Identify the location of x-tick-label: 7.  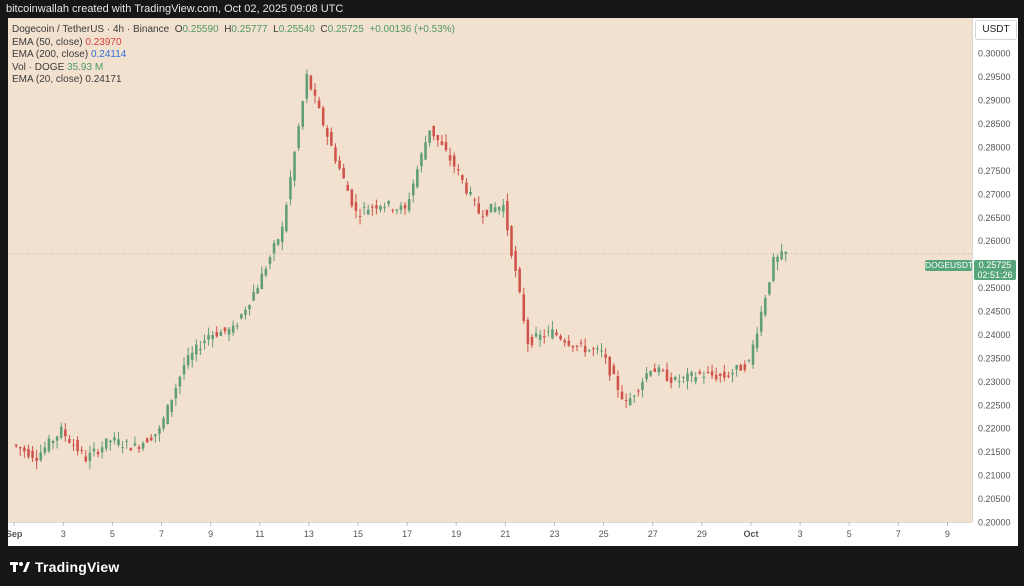
(161, 534).